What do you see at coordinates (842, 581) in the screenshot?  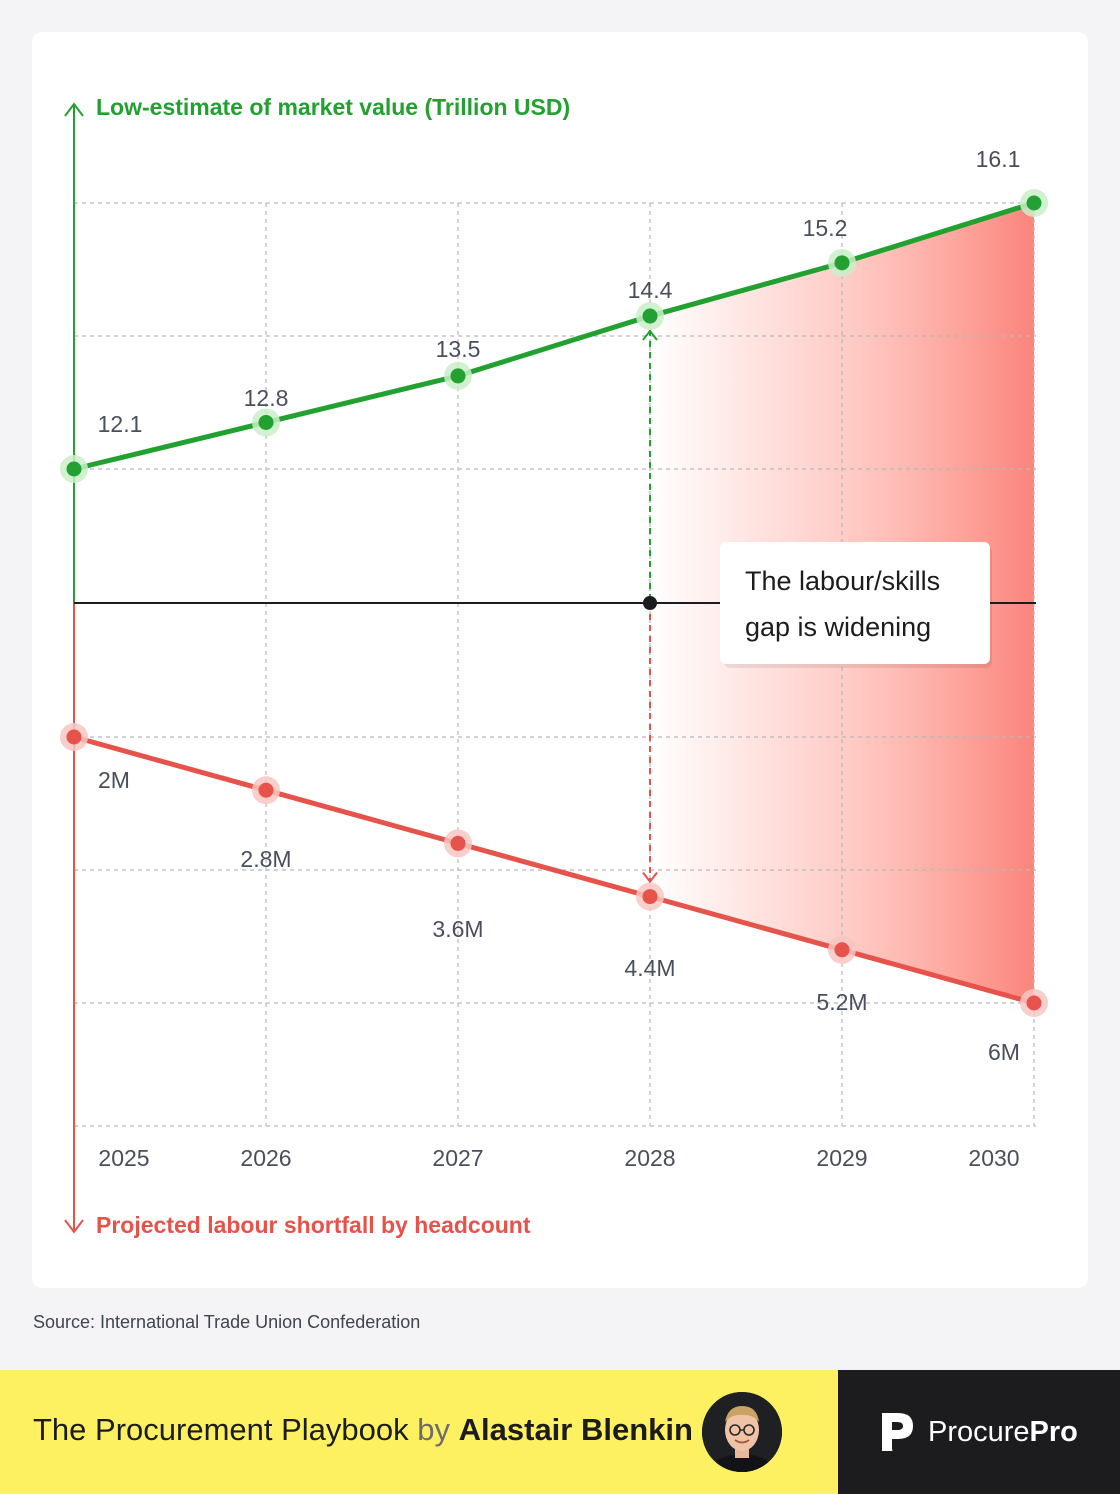 I see `annotation-text-line1: The labour/skills` at bounding box center [842, 581].